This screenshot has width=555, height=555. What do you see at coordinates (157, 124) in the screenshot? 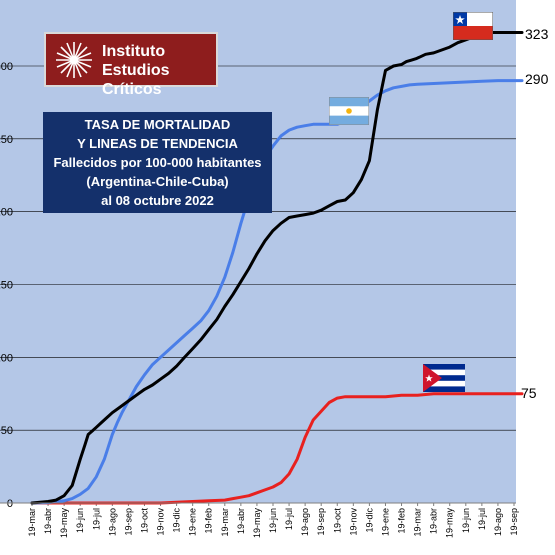
I see `title-line-1: TASA DE MORTALIDAD` at bounding box center [157, 124].